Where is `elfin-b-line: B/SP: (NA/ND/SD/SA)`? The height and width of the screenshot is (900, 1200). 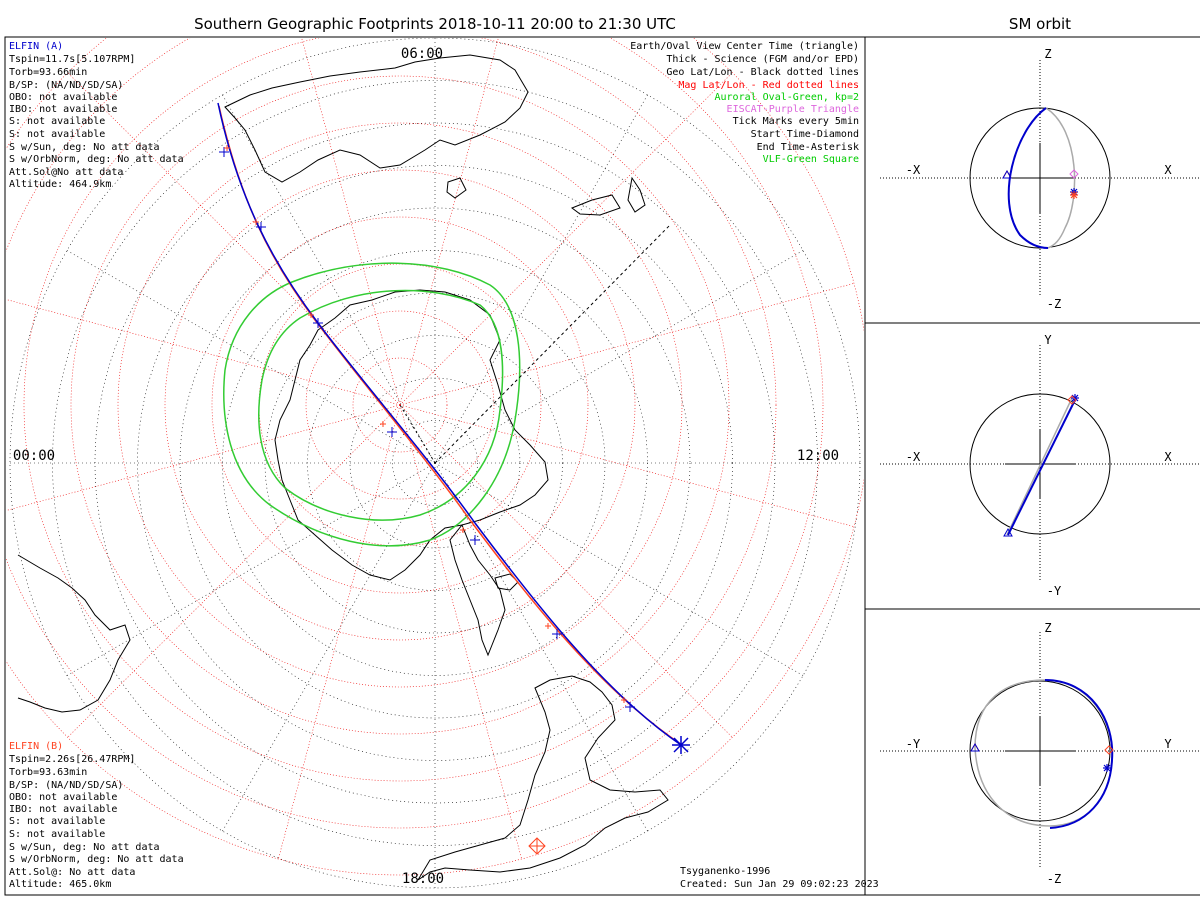 elfin-b-line: B/SP: (NA/ND/SD/SA) is located at coordinates (66, 785).